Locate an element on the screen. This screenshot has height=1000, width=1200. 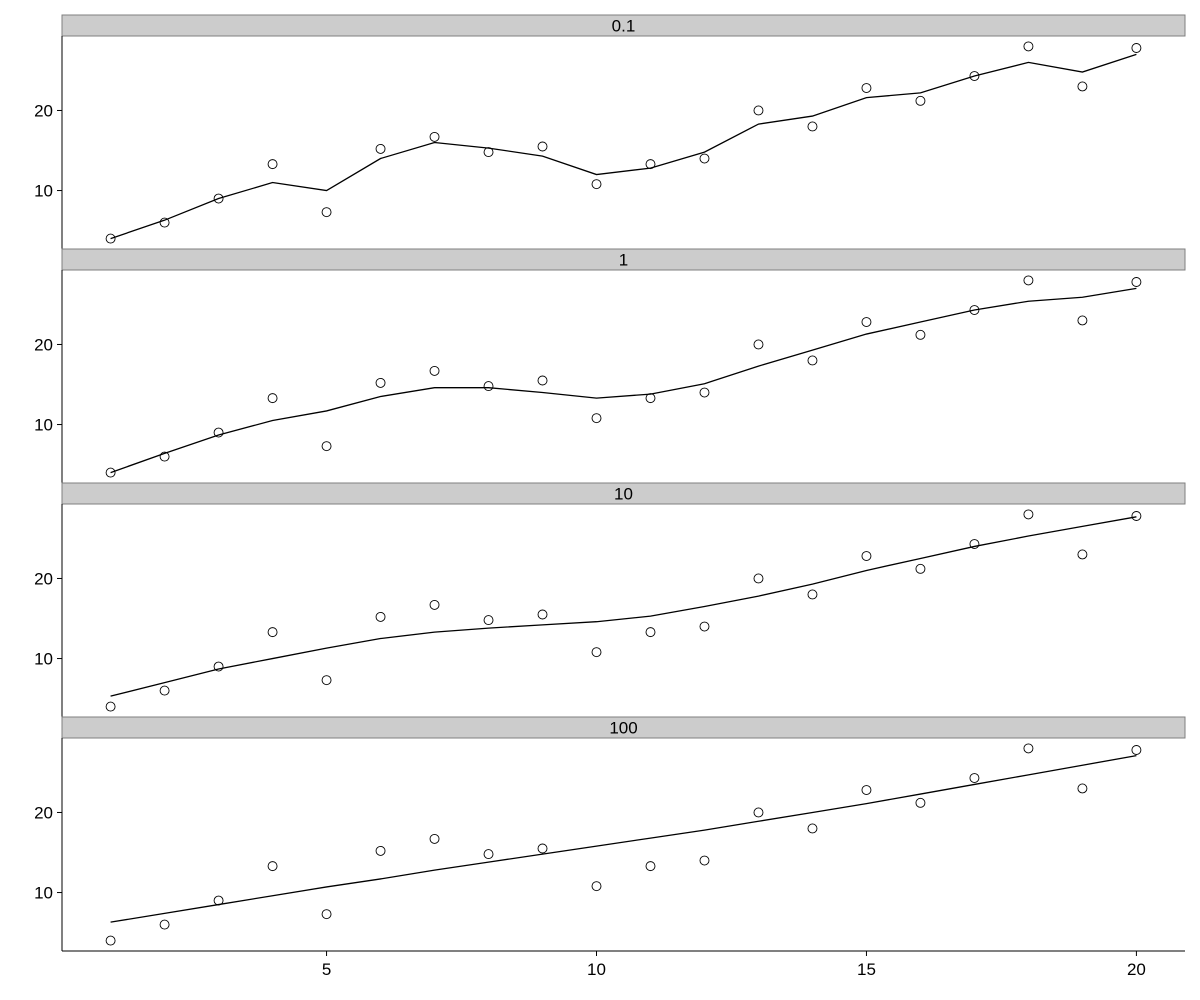
facet-strip-label: 10 is located at coordinates (623, 494).